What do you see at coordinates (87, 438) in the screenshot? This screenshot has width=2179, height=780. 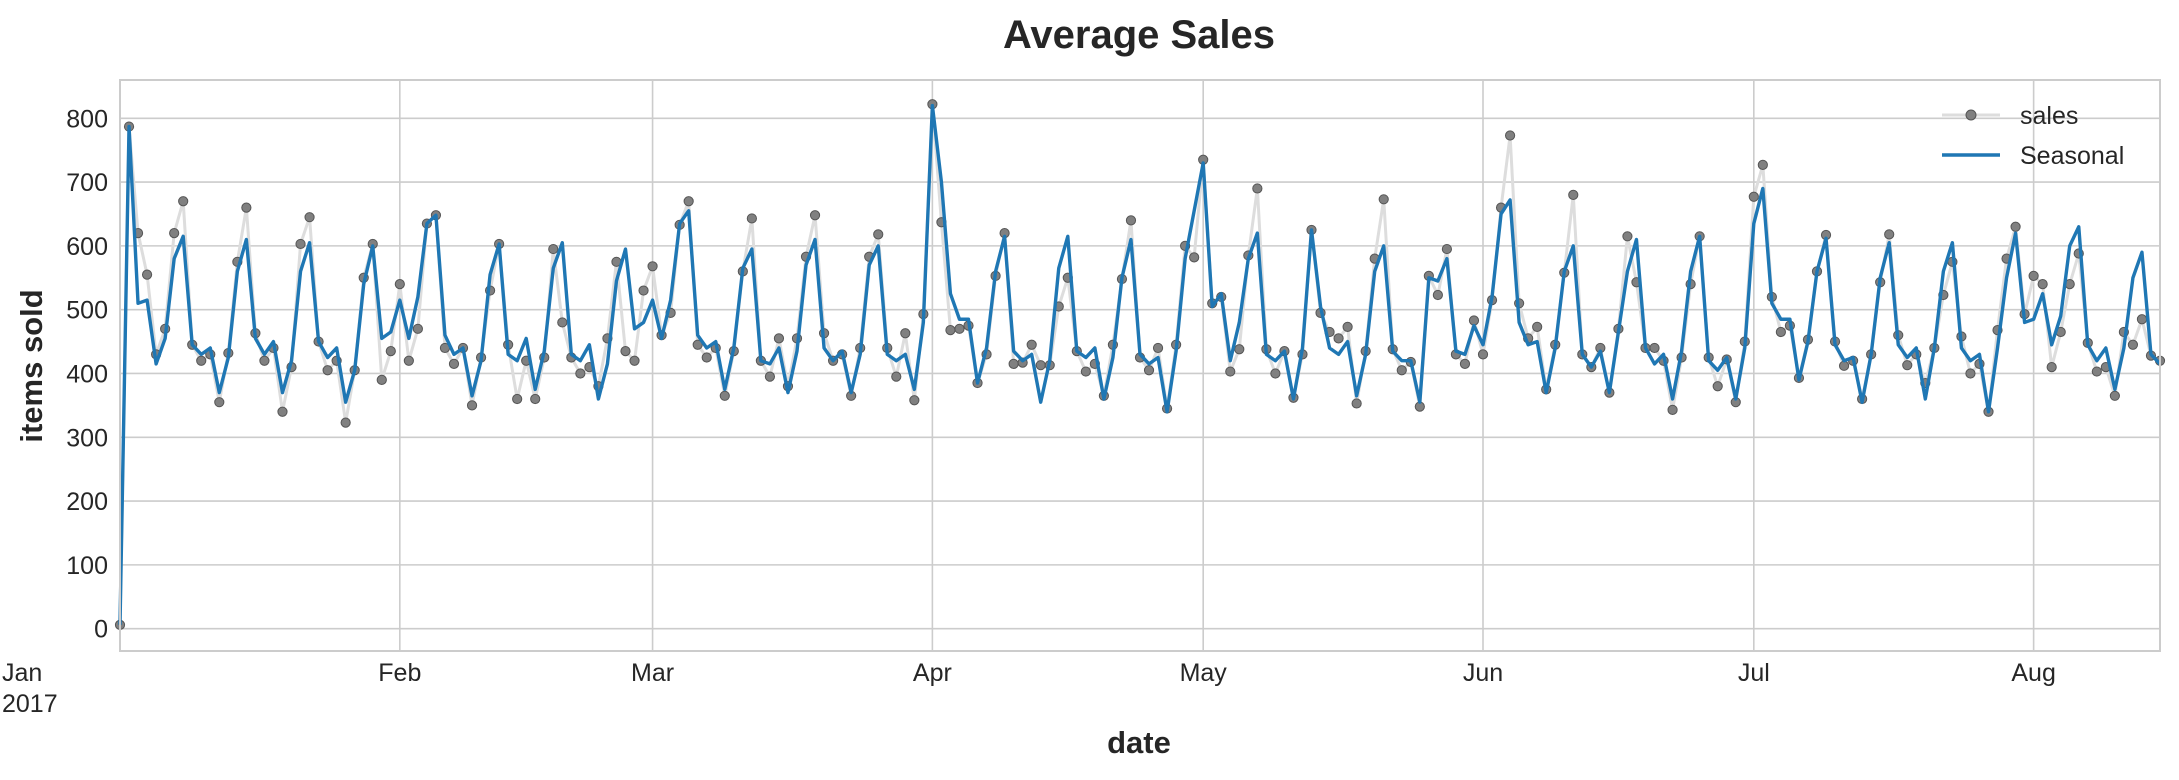 I see `y-tick-label: 300` at bounding box center [87, 438].